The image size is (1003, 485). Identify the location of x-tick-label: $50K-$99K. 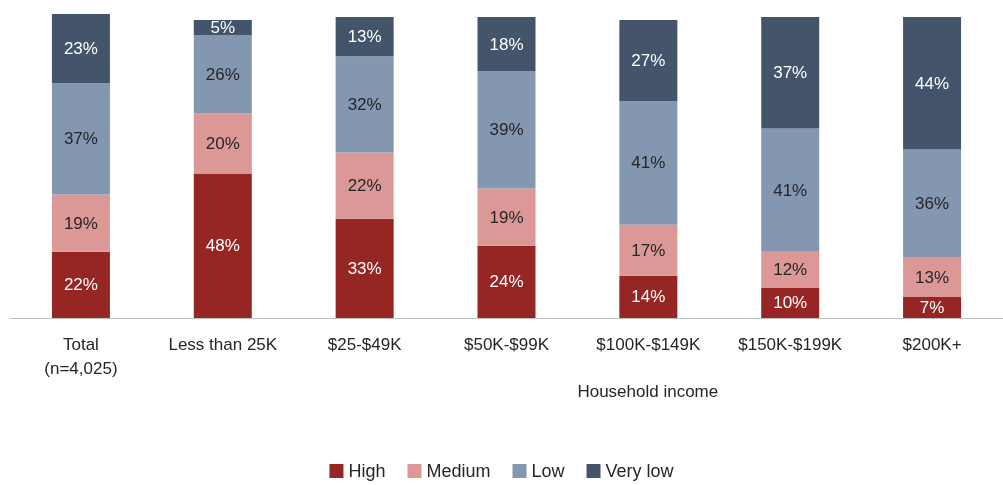
(506, 344).